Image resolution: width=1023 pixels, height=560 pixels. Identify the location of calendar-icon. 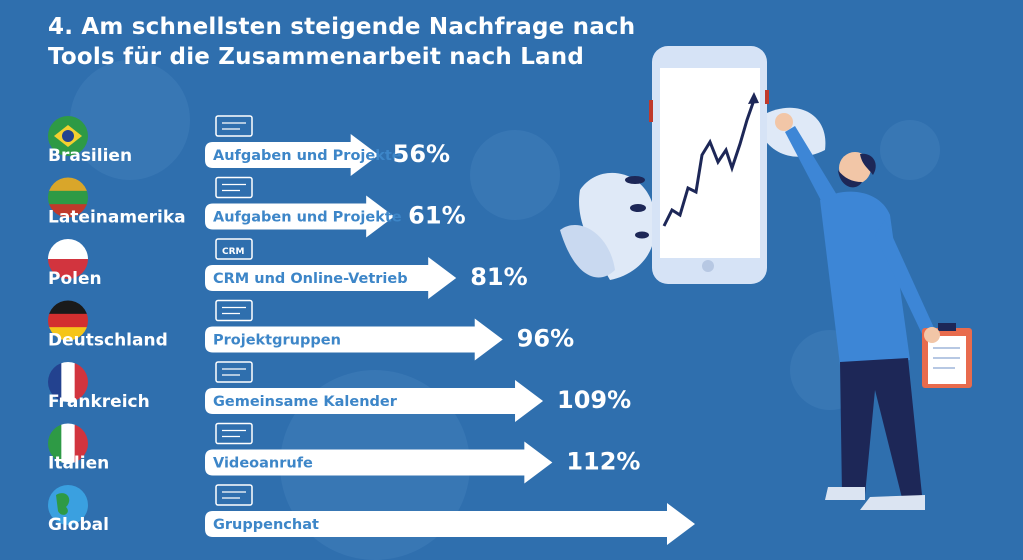
(234, 372).